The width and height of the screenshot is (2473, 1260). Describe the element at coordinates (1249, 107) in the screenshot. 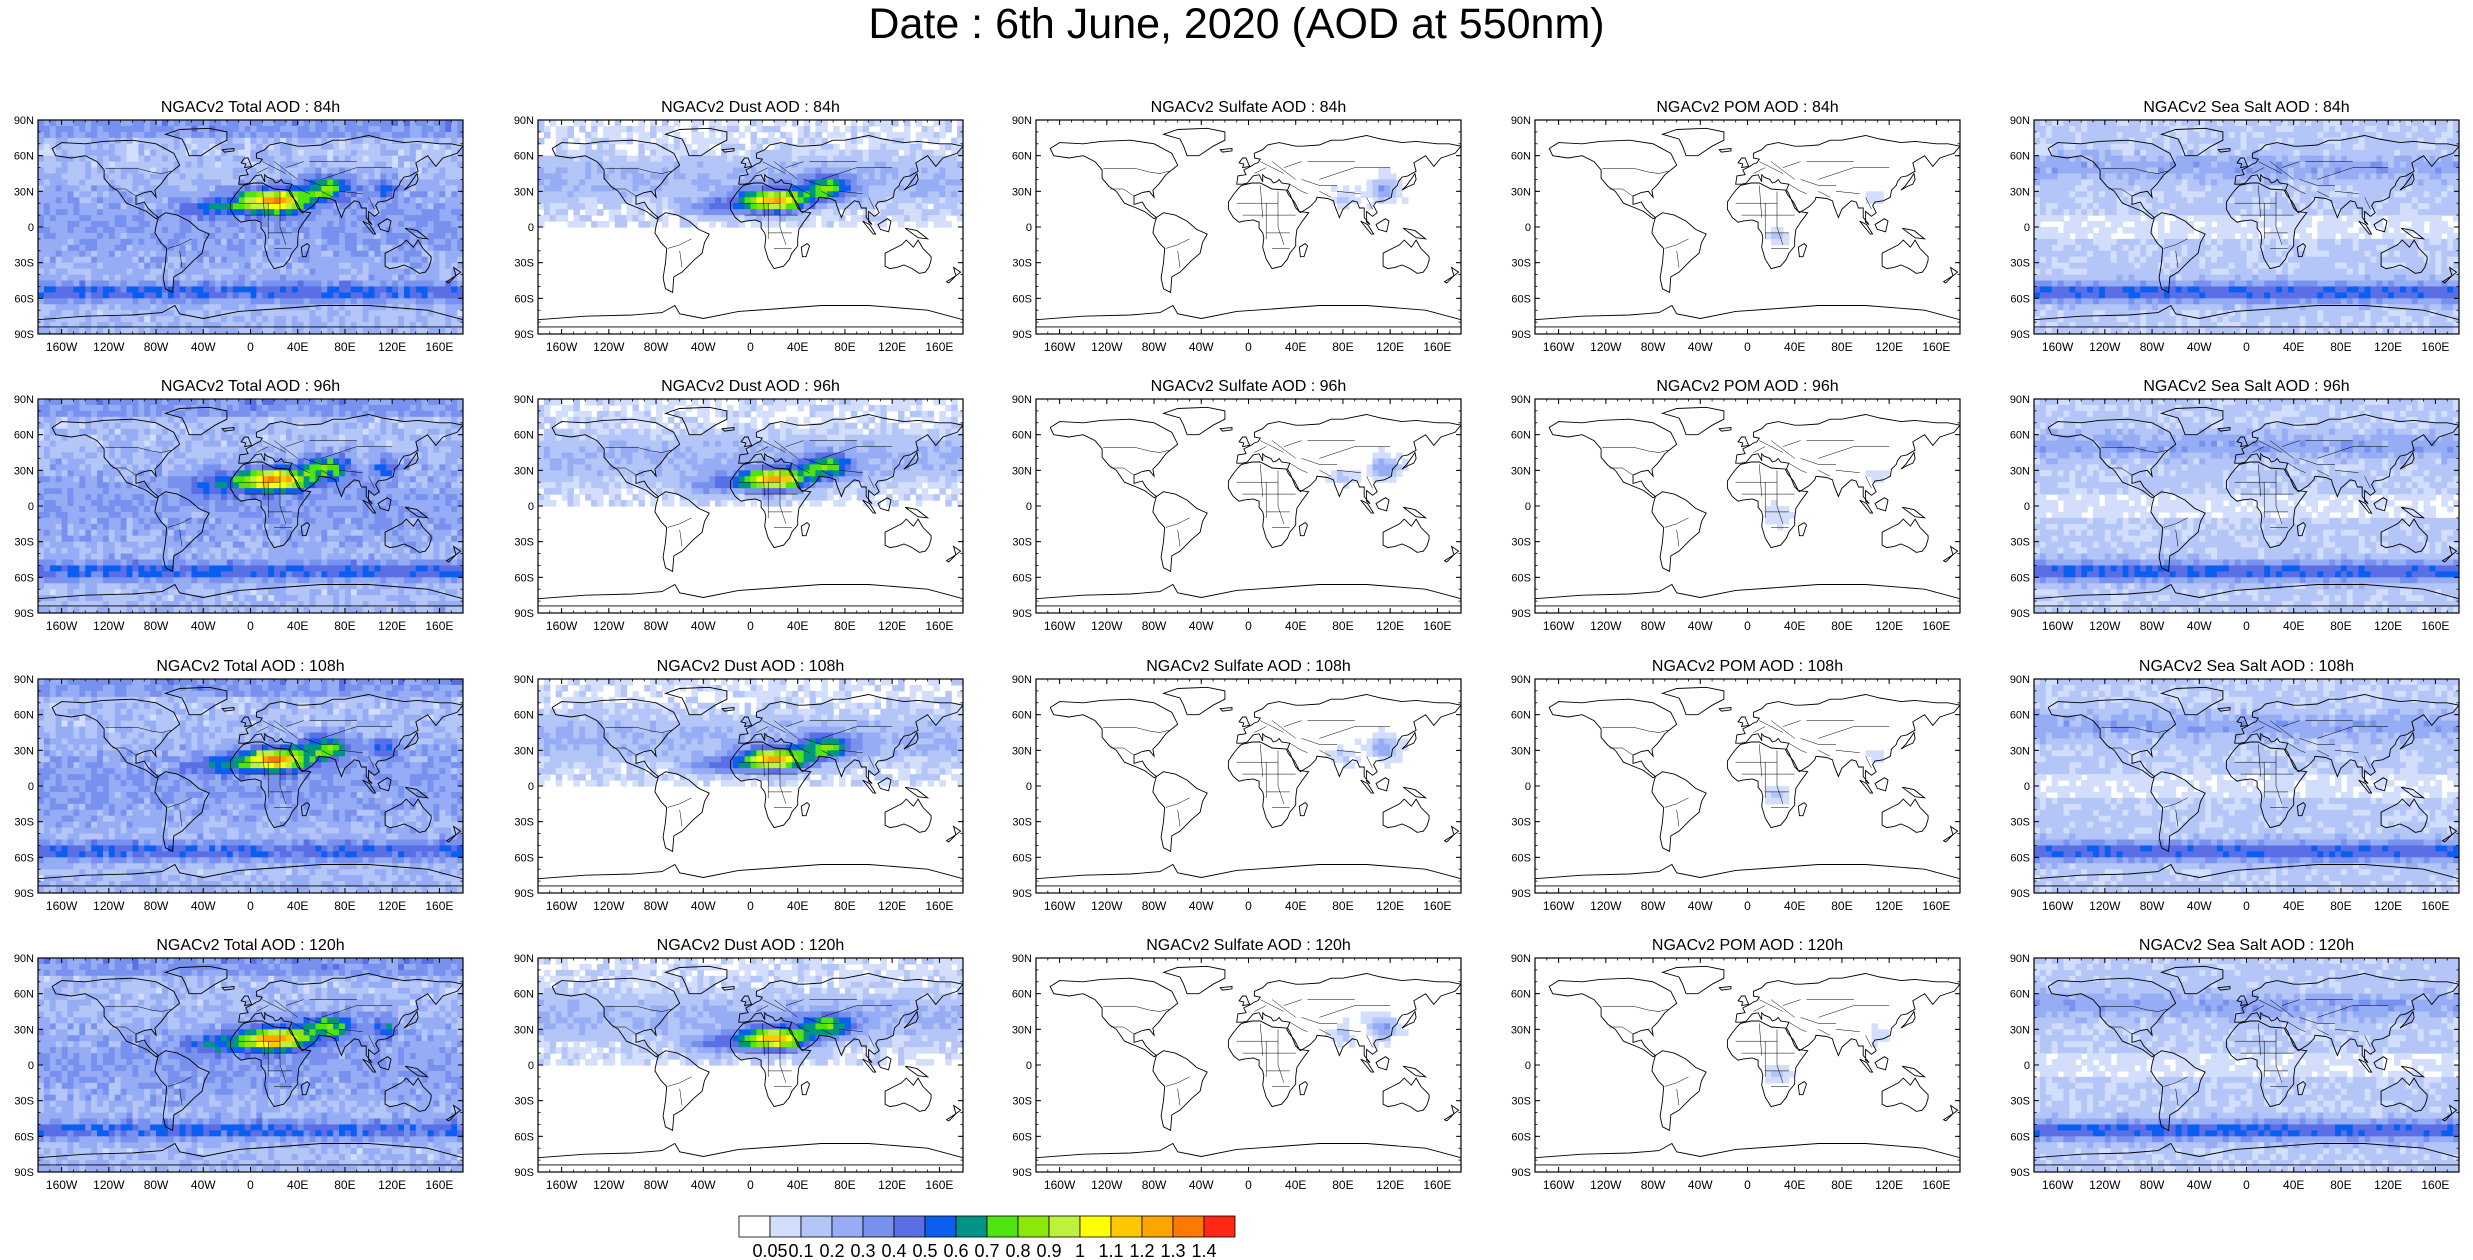

I see `panel-title: NGACv2 Sulfate AOD : 84h` at that location.